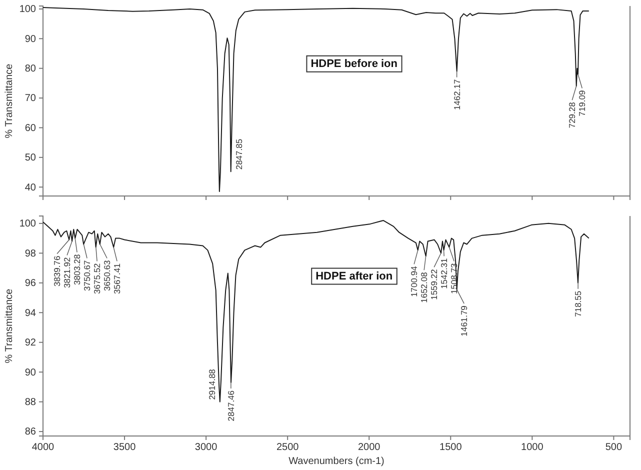 This screenshot has height=470, width=641. Describe the element at coordinates (87, 275) in the screenshot. I see `annotation: 3750.67` at that location.